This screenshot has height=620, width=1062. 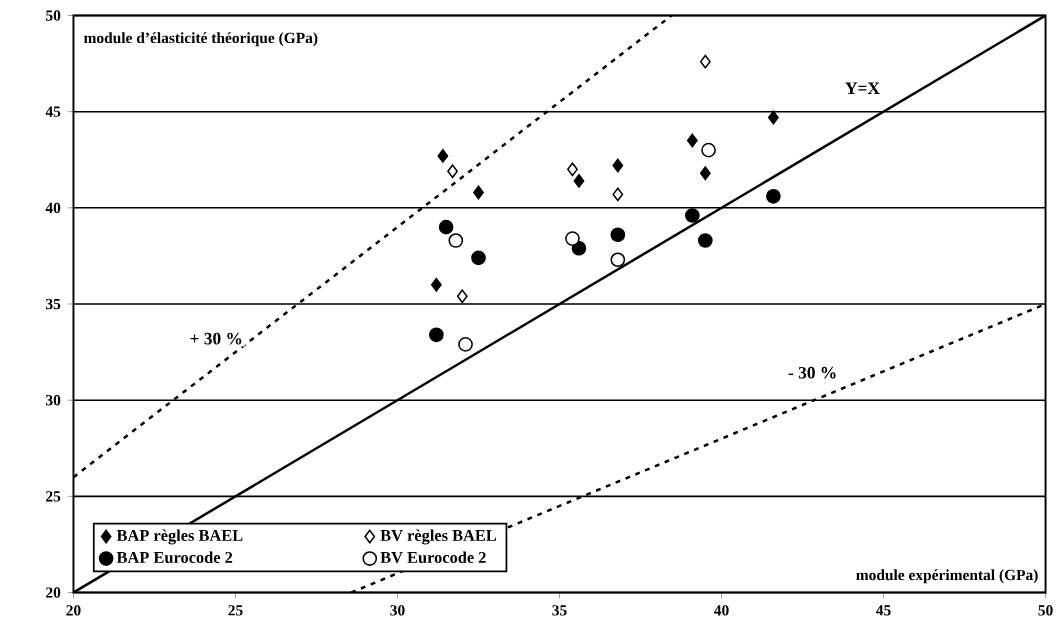 I want to click on y-tick-label: 25, so click(x=53, y=496).